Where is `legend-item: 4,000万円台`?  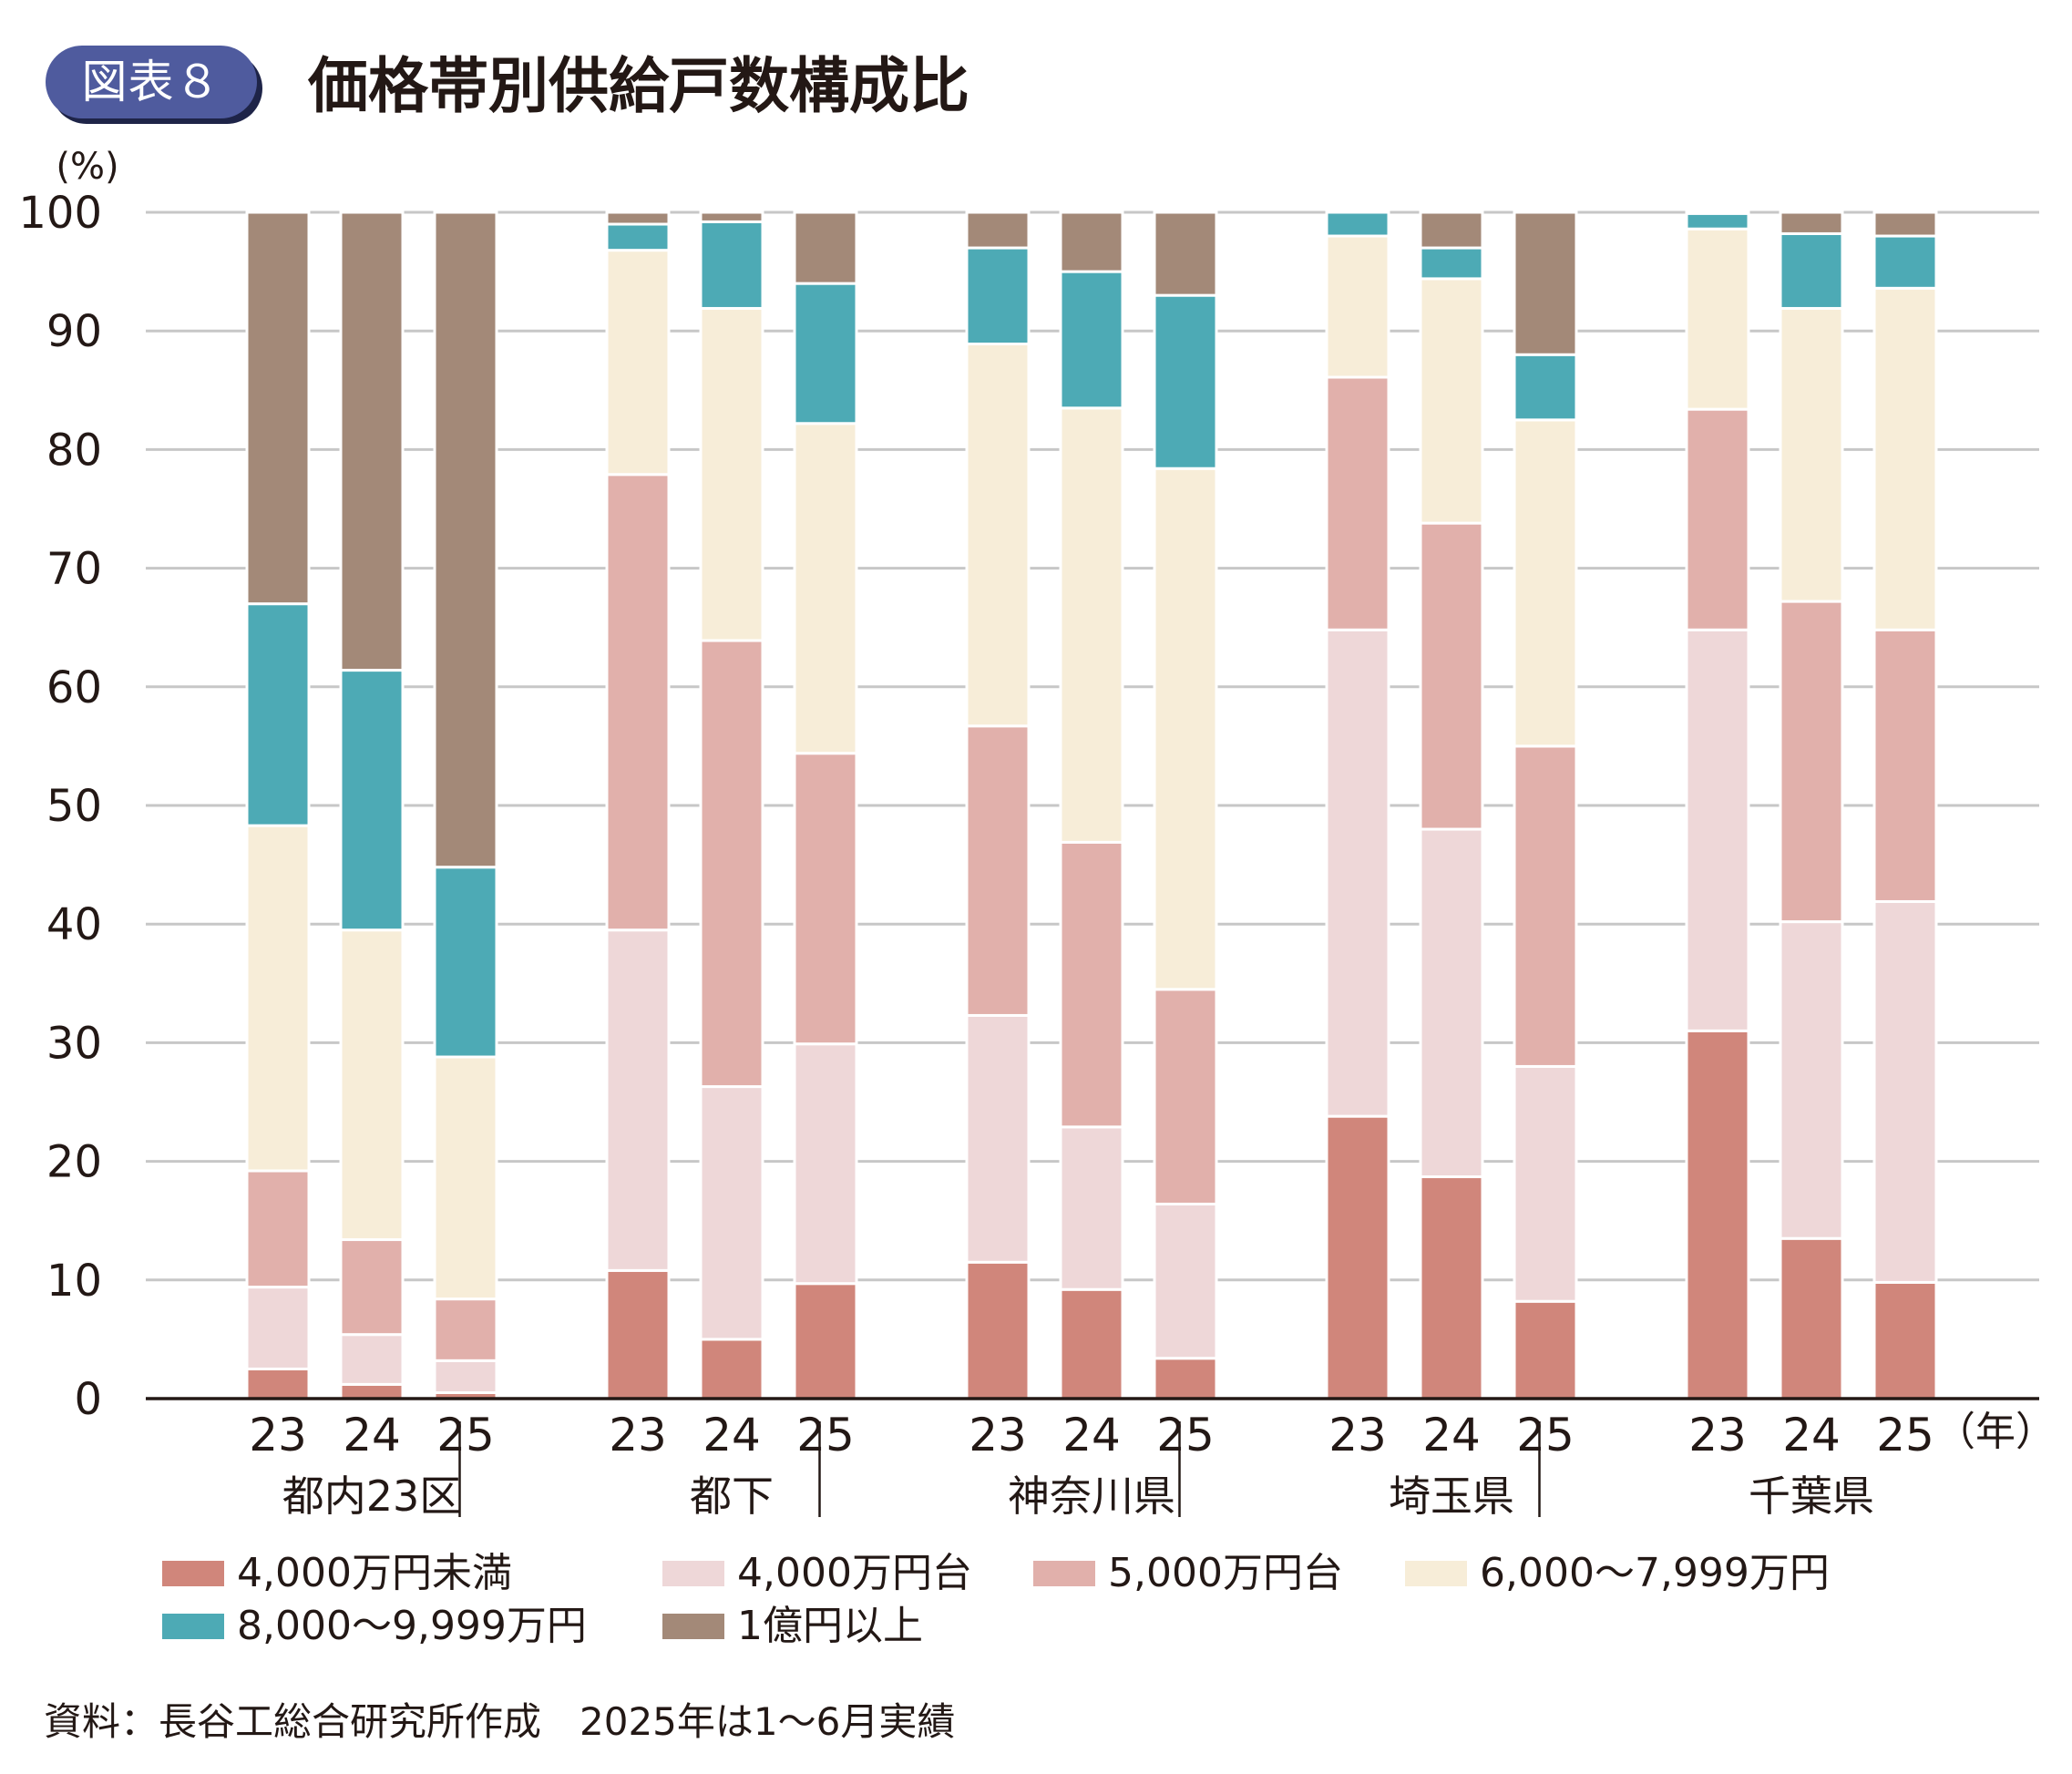 legend-item: 4,000万円台 is located at coordinates (817, 1574).